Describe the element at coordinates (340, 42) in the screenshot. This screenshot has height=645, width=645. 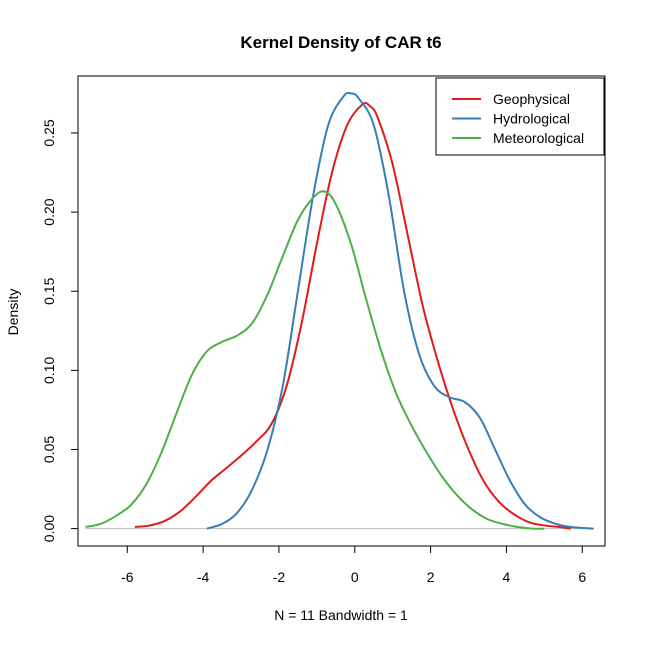
I see `chart-title: Kernel Density of CAR t6` at that location.